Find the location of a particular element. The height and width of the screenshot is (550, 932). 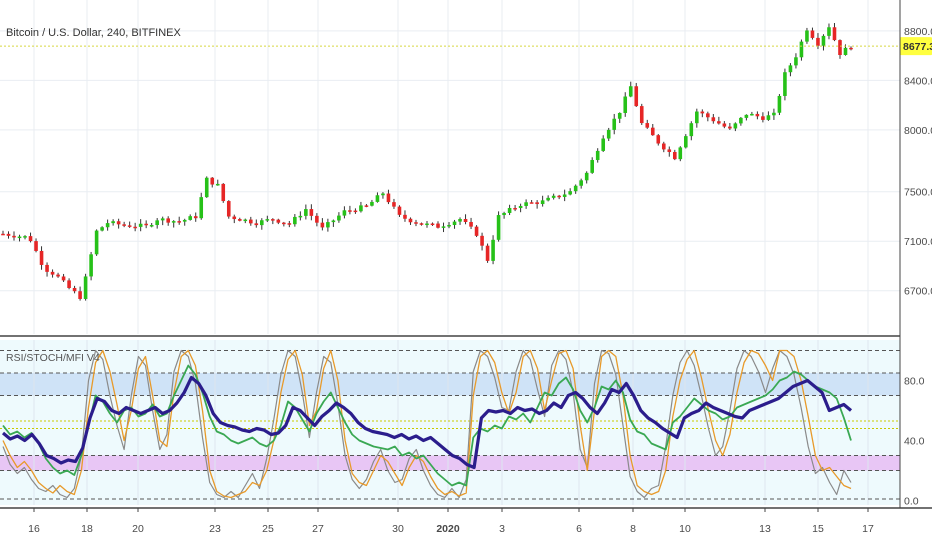

time-tick-label: 23 is located at coordinates (215, 529).